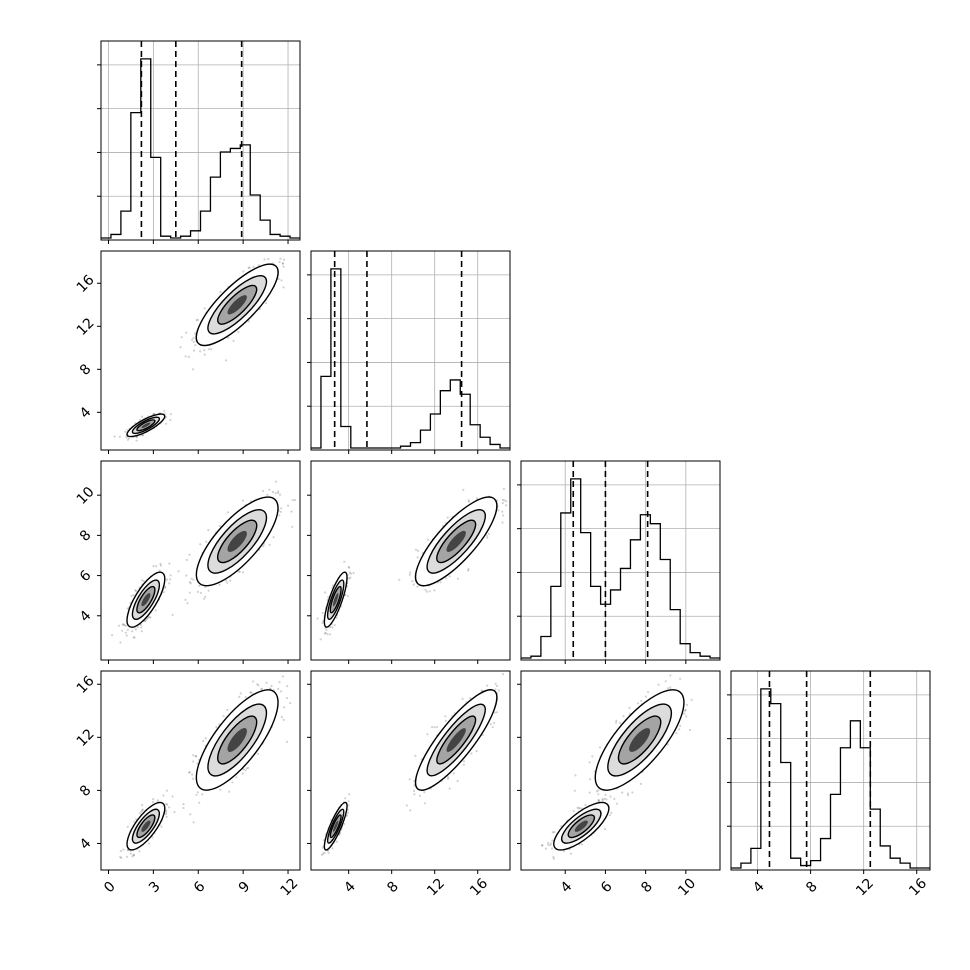 The width and height of the screenshot is (970, 970). Describe the element at coordinates (200, 148) in the screenshot. I see `histogram-step-line` at that location.